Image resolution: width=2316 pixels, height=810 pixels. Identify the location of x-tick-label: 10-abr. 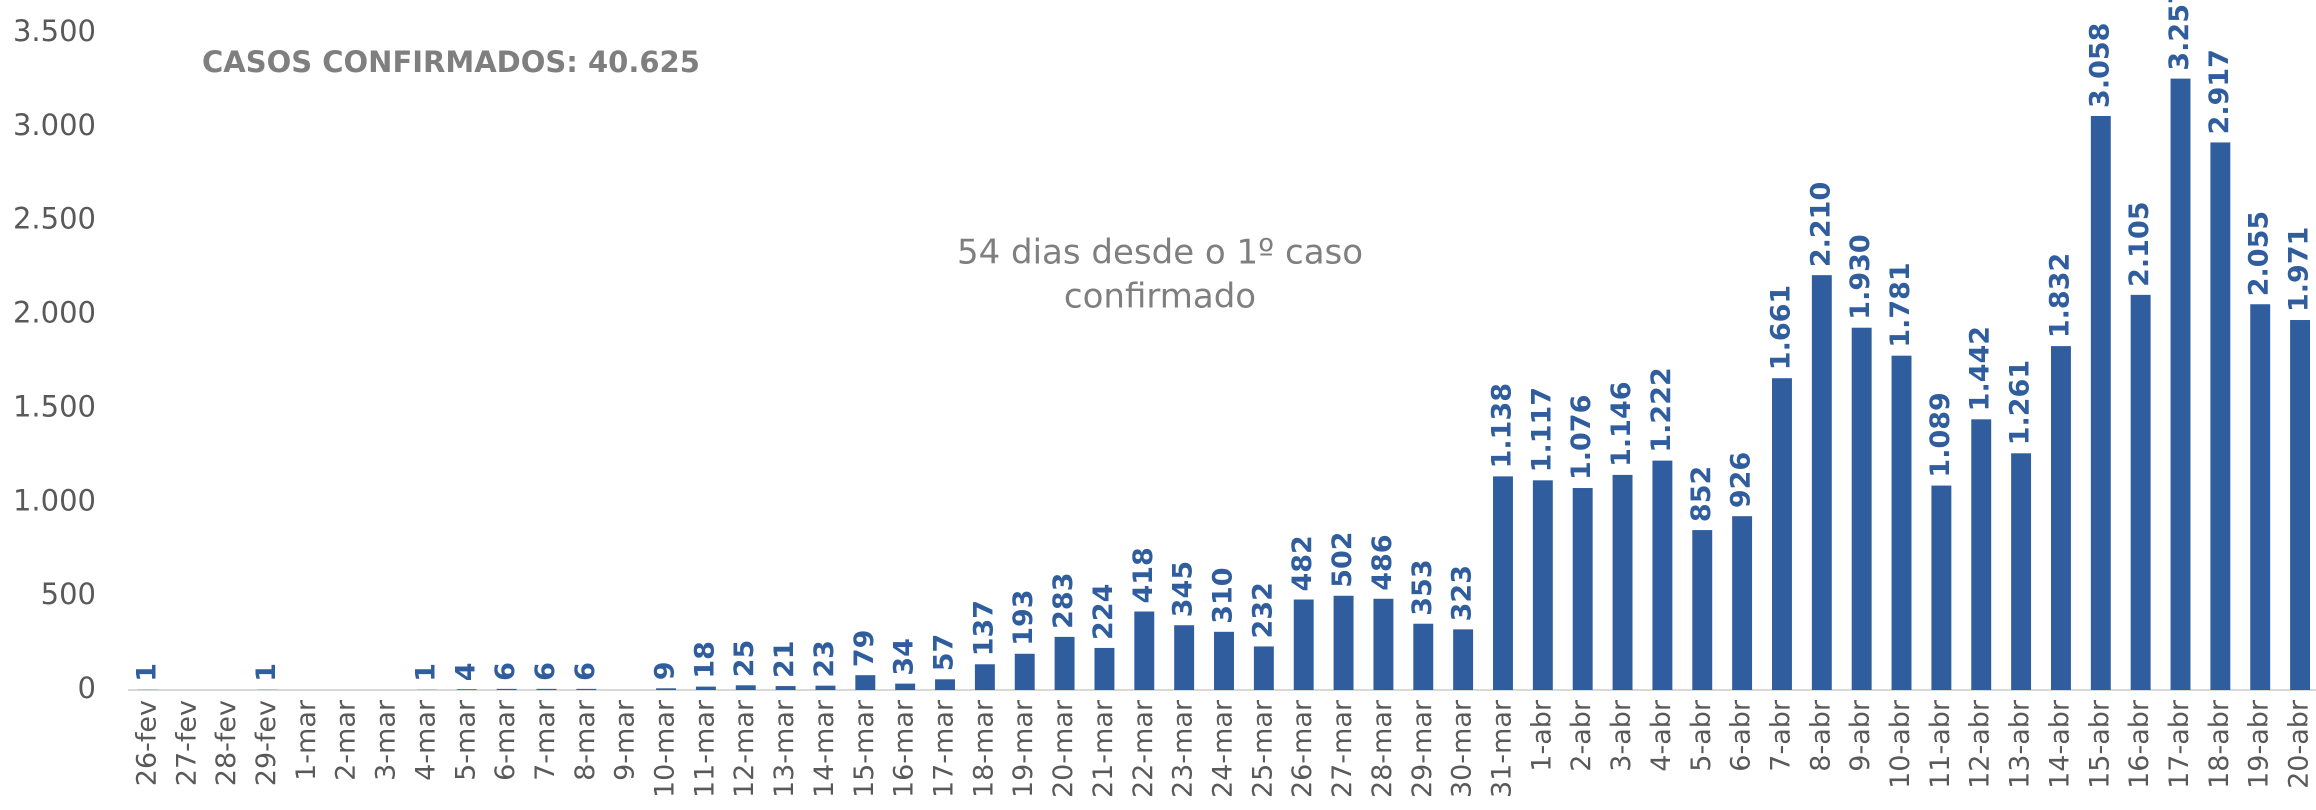
(1900, 744).